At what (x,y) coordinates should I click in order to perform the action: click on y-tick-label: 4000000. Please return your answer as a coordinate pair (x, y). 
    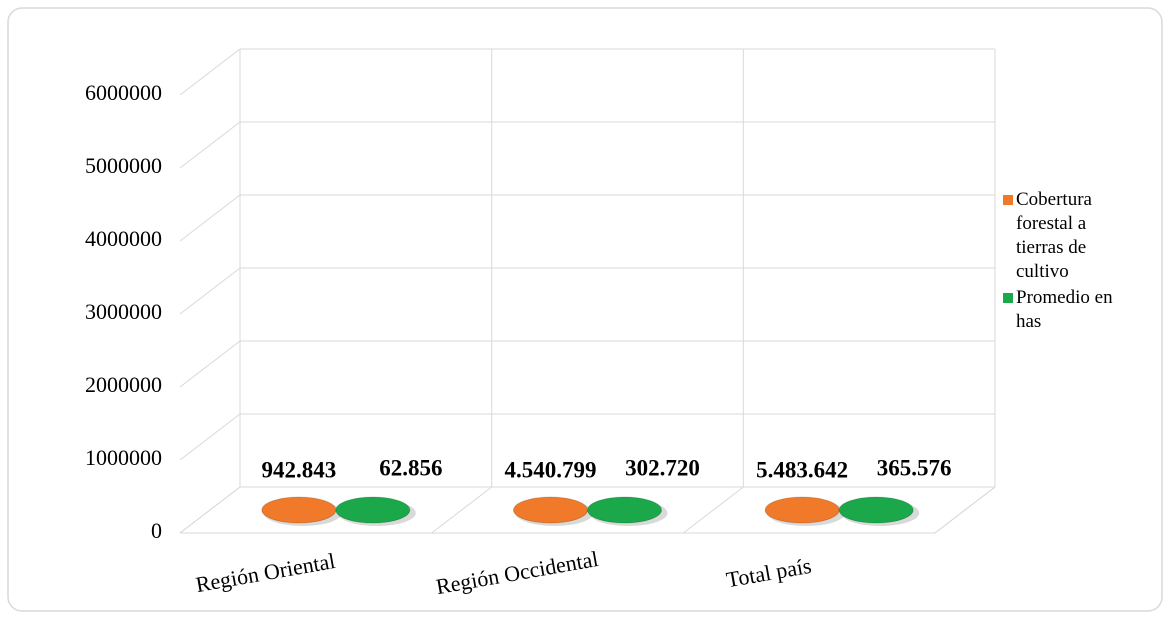
    Looking at the image, I should click on (123, 238).